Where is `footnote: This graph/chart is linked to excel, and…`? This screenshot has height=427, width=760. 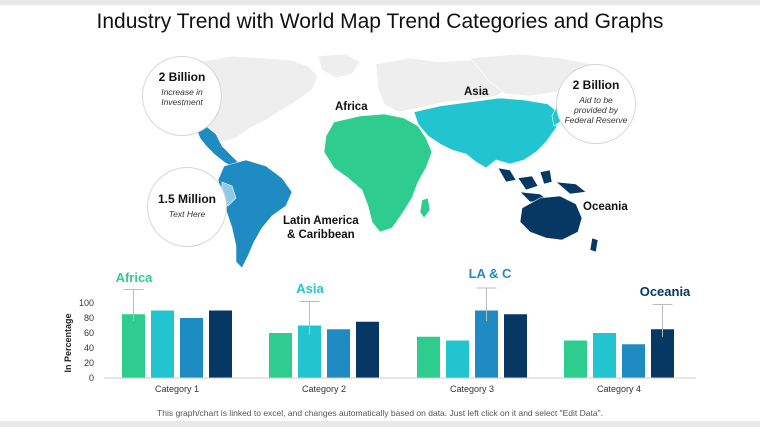
footnote: This graph/chart is linked to excel, and… is located at coordinates (380, 413).